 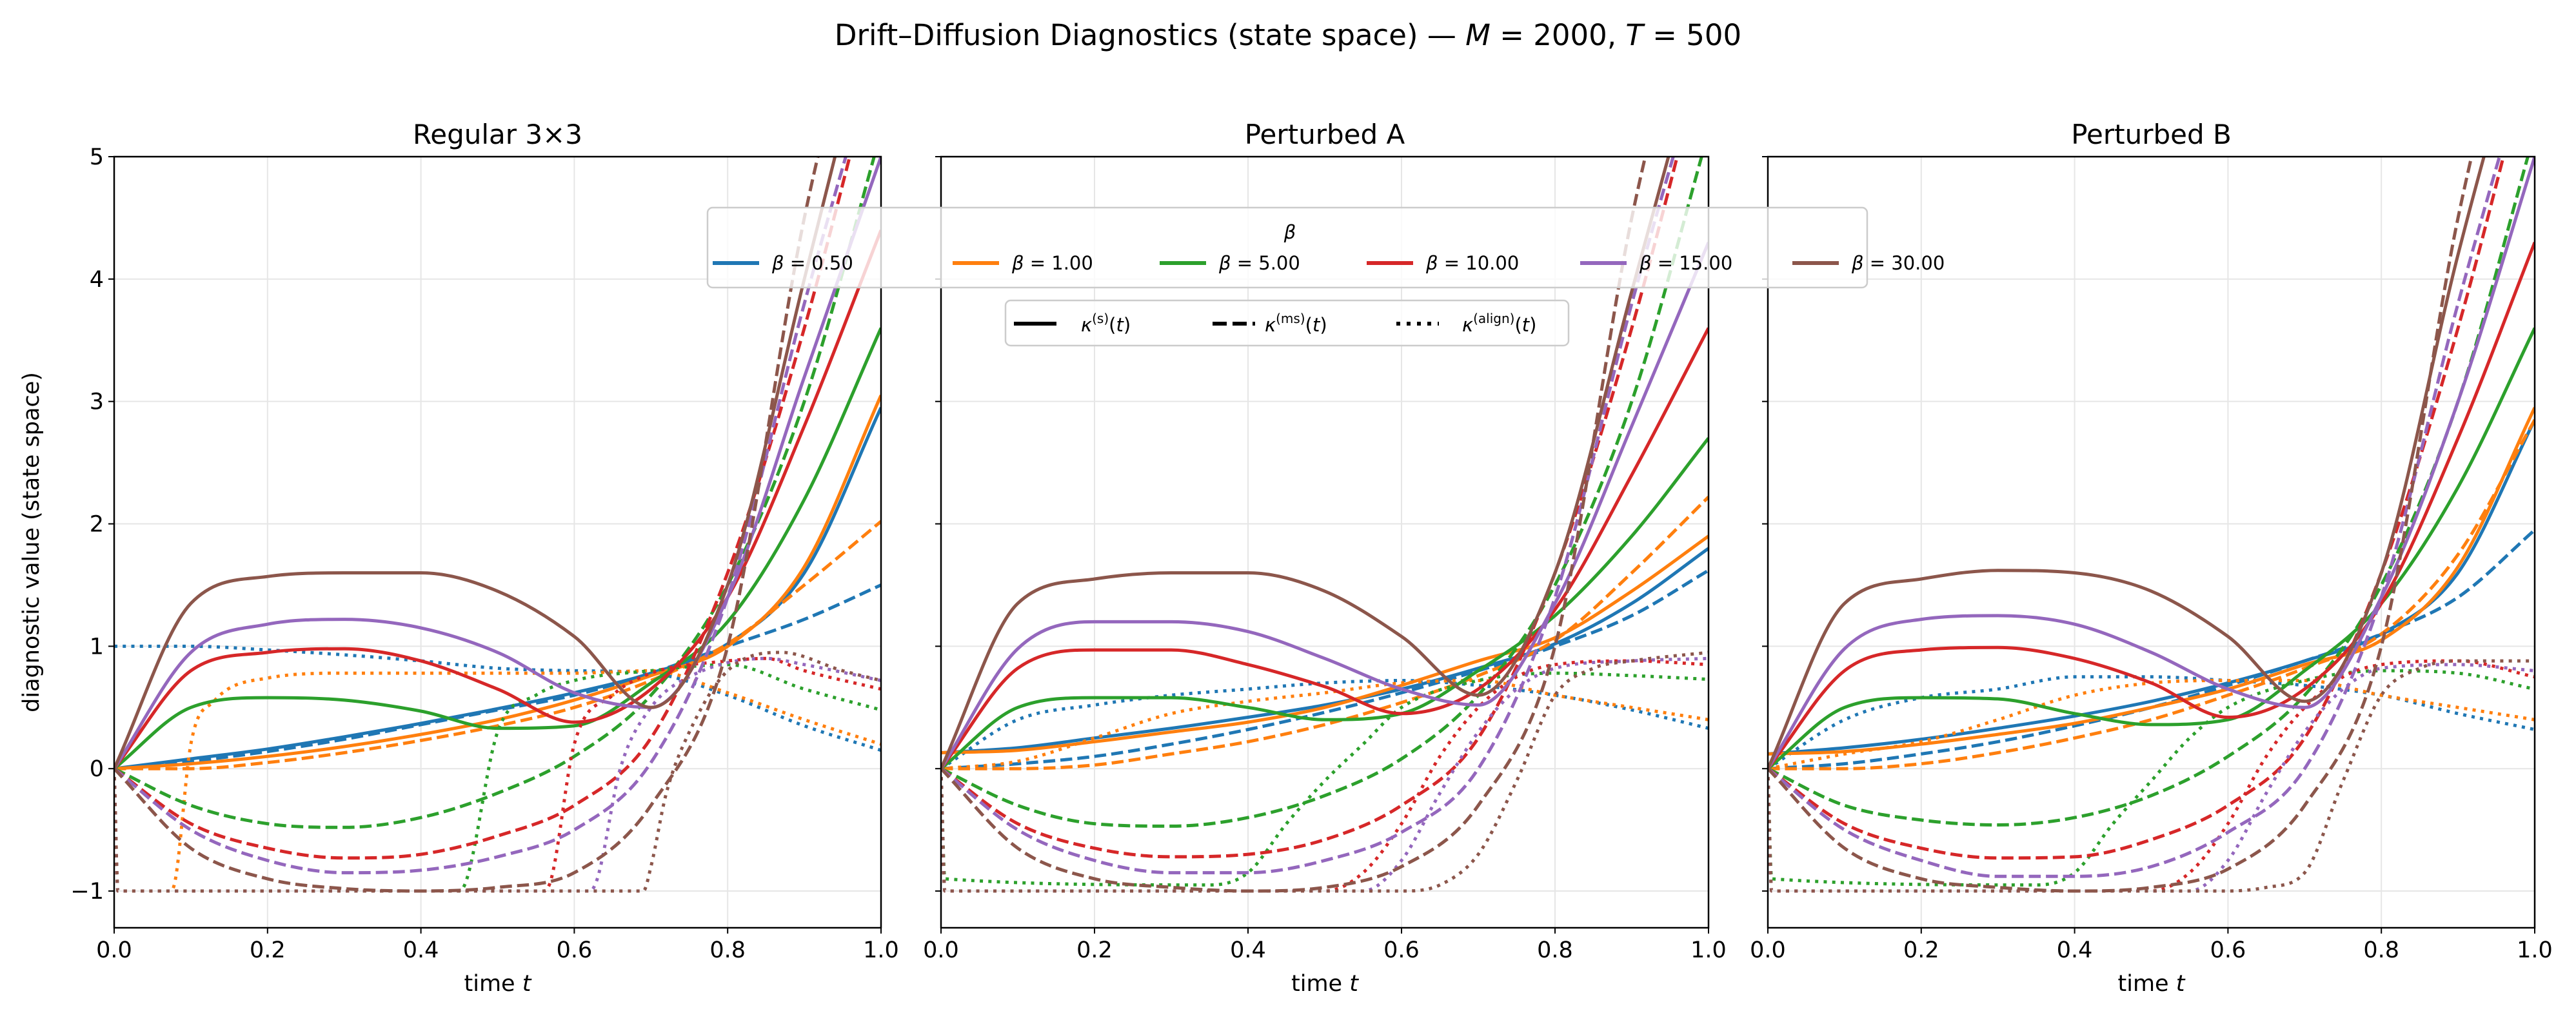 What do you see at coordinates (2151, 134) in the screenshot?
I see `subplot-title: Perturbed B` at bounding box center [2151, 134].